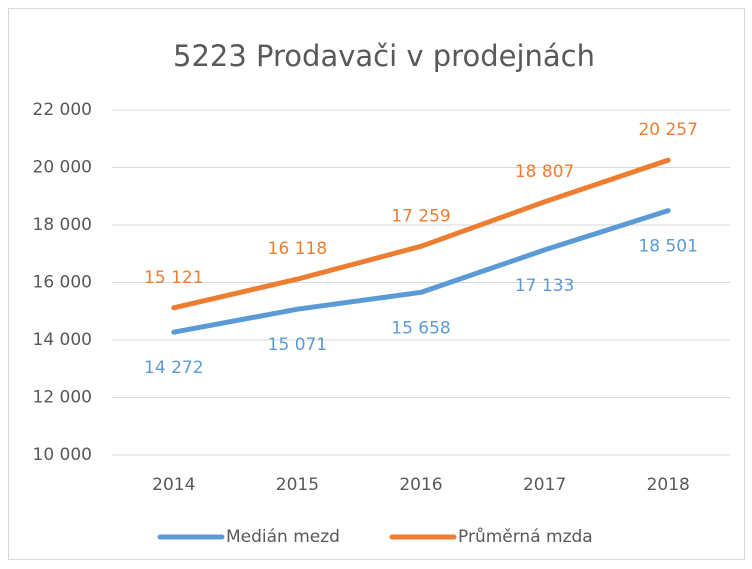  Describe the element at coordinates (297, 485) in the screenshot. I see `x-tick-label: 2015` at that location.